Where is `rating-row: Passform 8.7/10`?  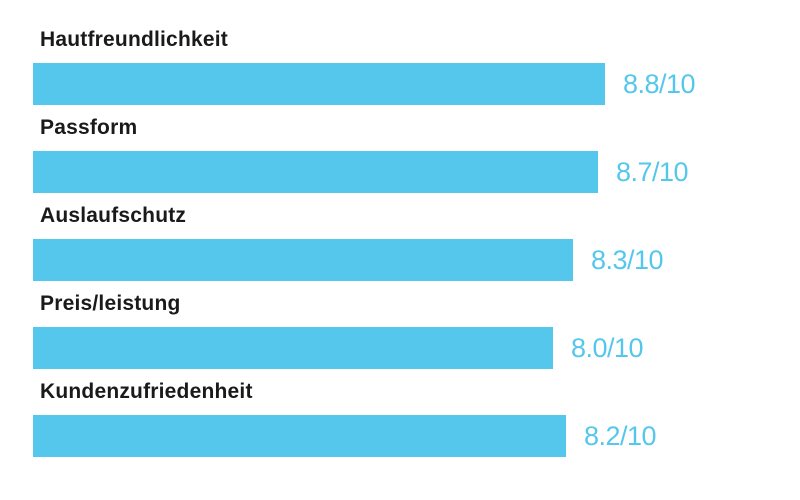
rating-row: Passform 8.7/10 is located at coordinates (416, 155).